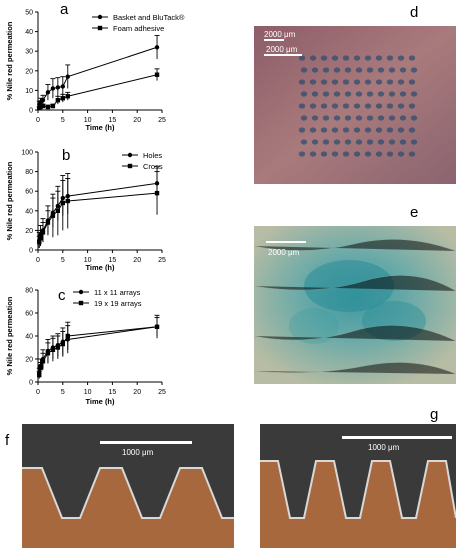 The height and width of the screenshot is (550, 462). What do you see at coordinates (29, 172) in the screenshot?
I see `y-tick-label: 80` at bounding box center [29, 172].